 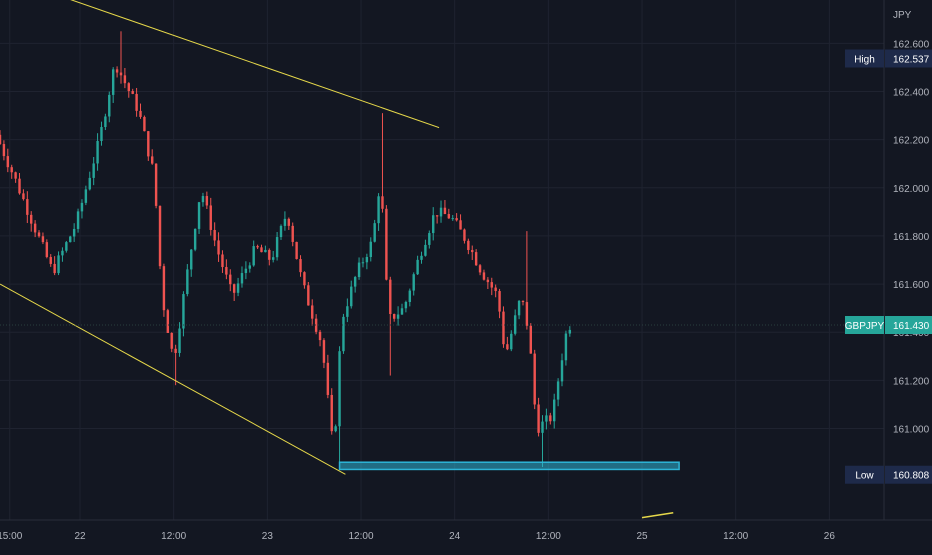 I want to click on price-tick-label: 162.600, so click(x=911, y=44).